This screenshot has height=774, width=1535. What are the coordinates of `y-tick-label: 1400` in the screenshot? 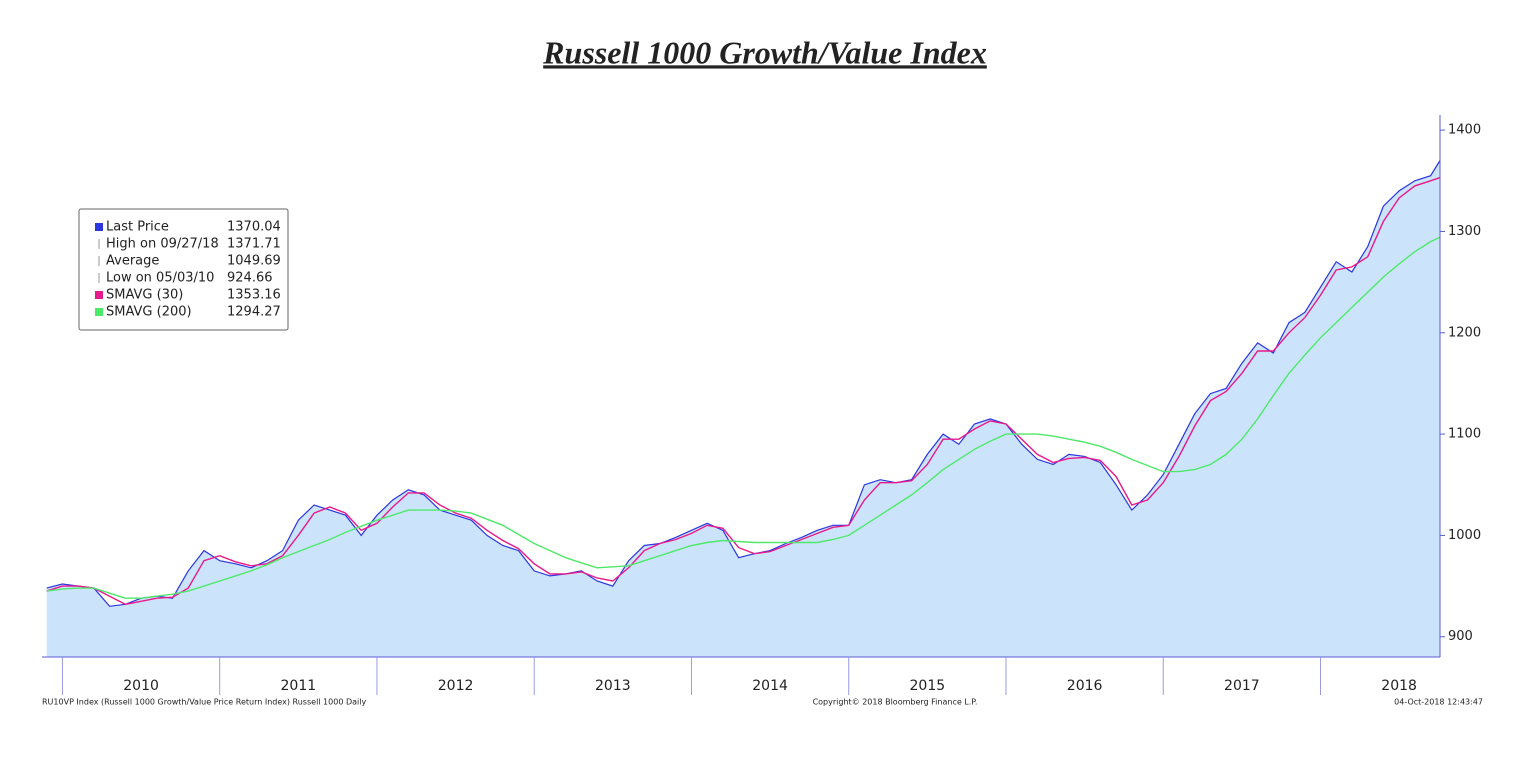 It's located at (1464, 130).